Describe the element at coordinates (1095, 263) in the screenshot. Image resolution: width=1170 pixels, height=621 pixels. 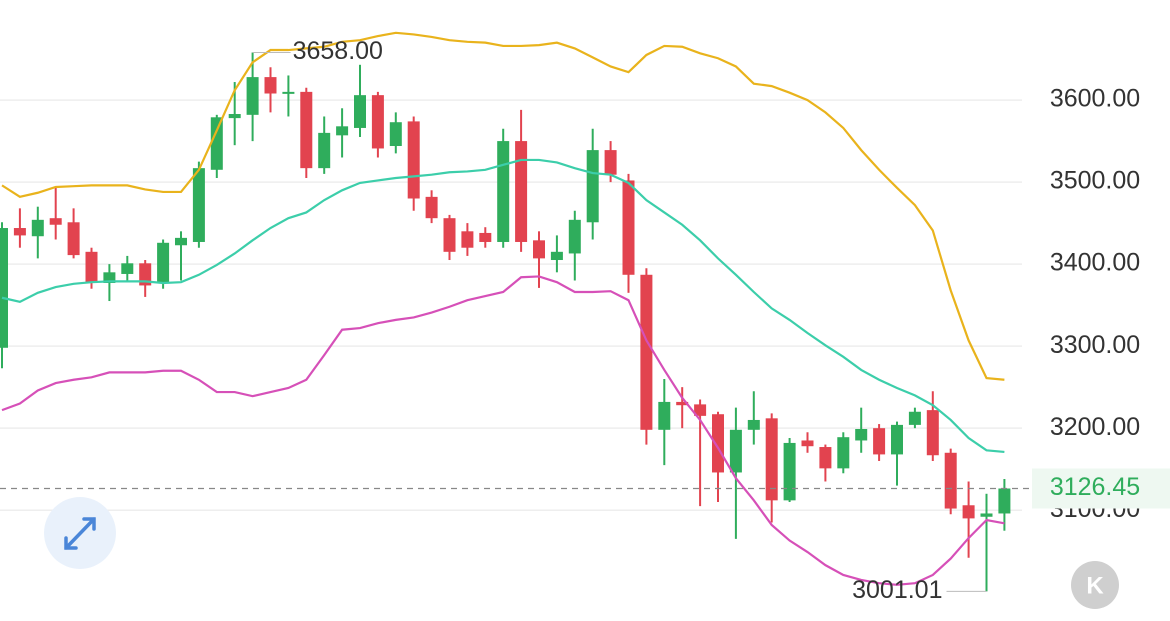
I see `y-tick-label: 3400.00` at that location.